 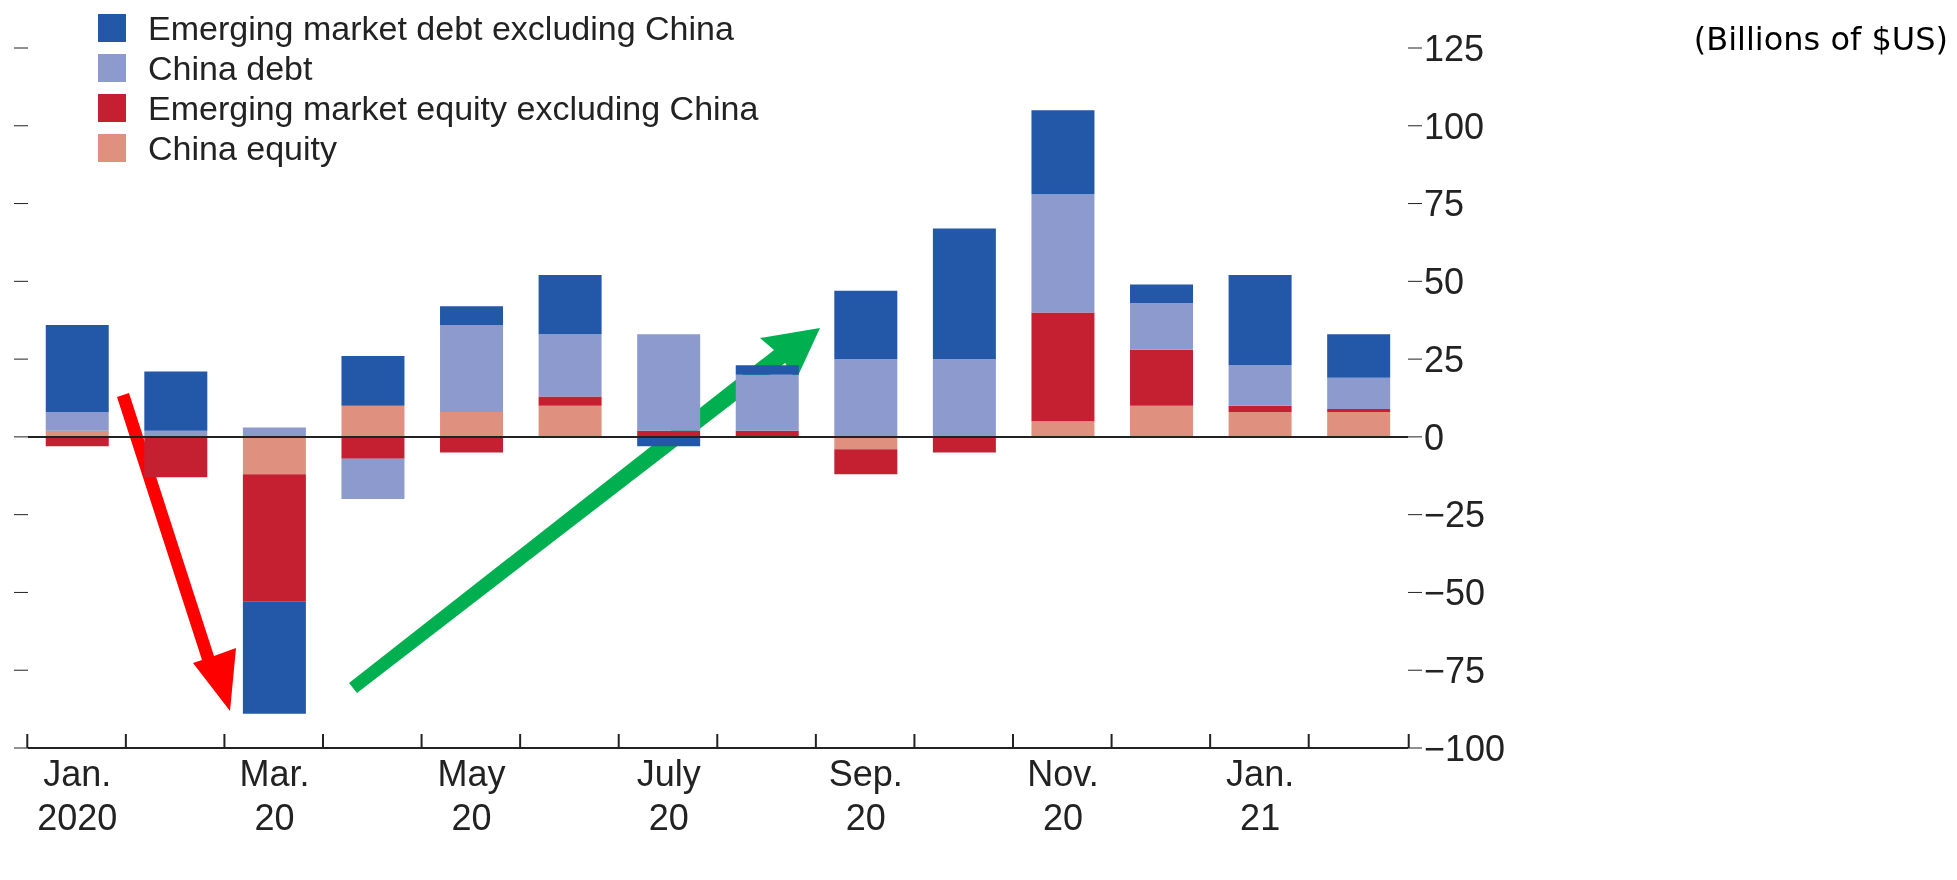 I want to click on x-tick-label: Jan. 21, so click(x=1260, y=795).